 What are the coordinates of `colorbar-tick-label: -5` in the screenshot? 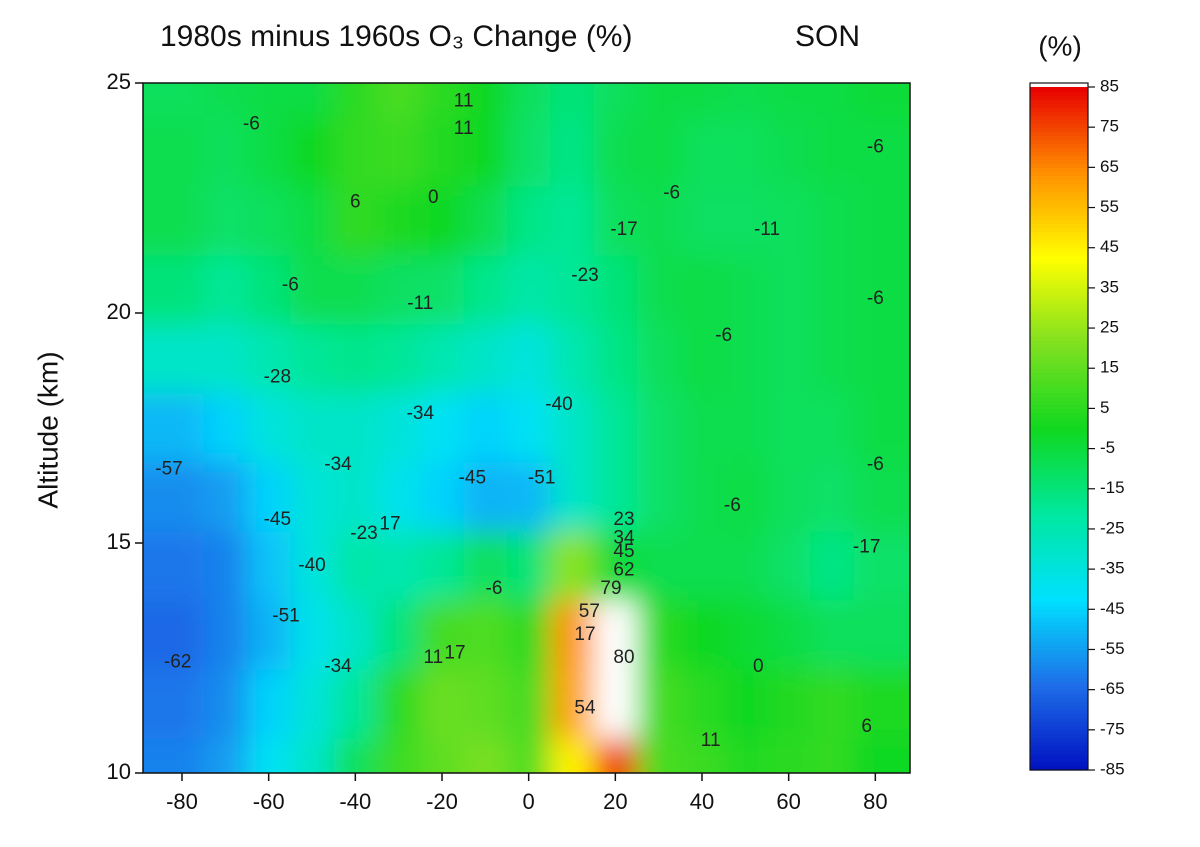 It's located at (1107, 447).